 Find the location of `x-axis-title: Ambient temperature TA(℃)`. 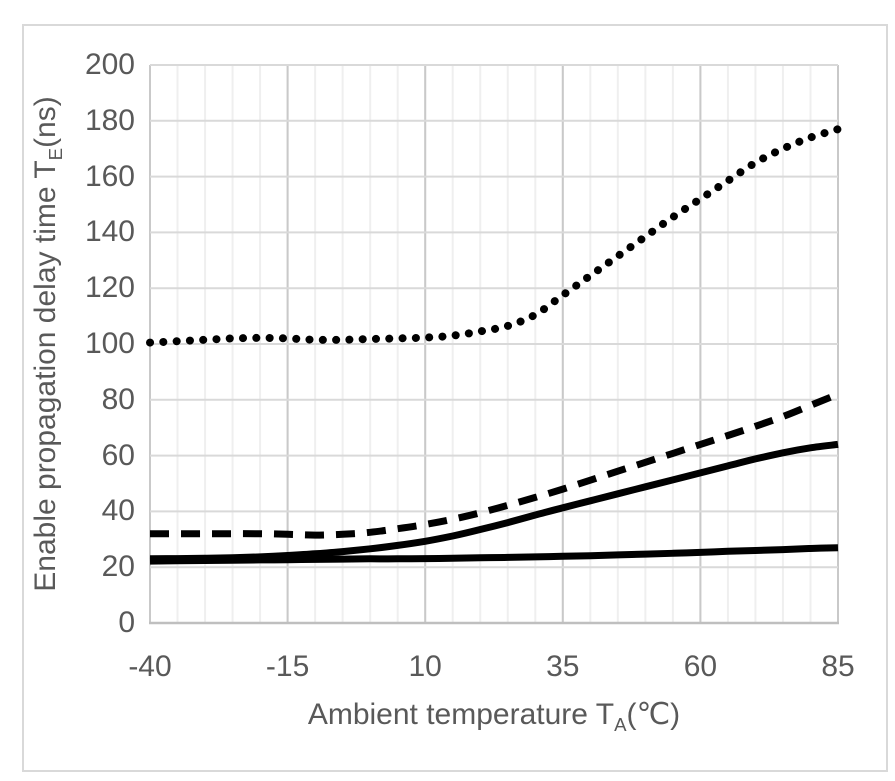

x-axis-title: Ambient temperature TA(℃) is located at coordinates (494, 716).